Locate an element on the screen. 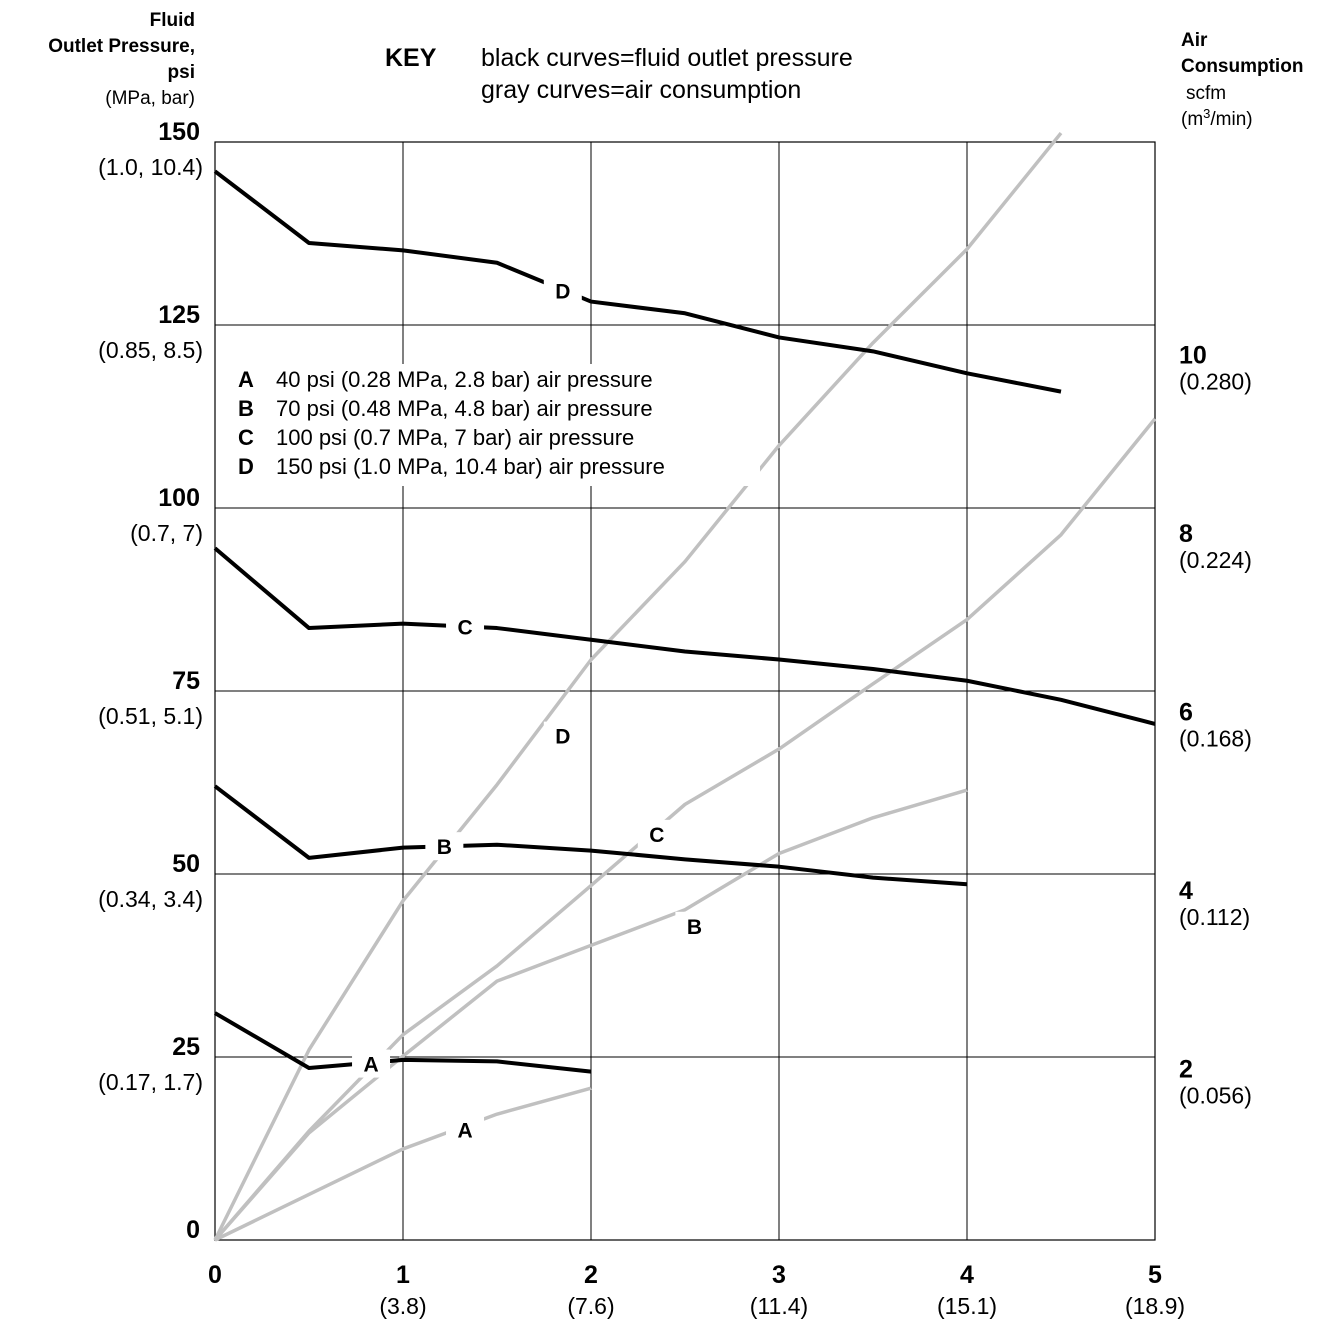 The width and height of the screenshot is (1340, 1326). legend-background is located at coordinates (495, 425).